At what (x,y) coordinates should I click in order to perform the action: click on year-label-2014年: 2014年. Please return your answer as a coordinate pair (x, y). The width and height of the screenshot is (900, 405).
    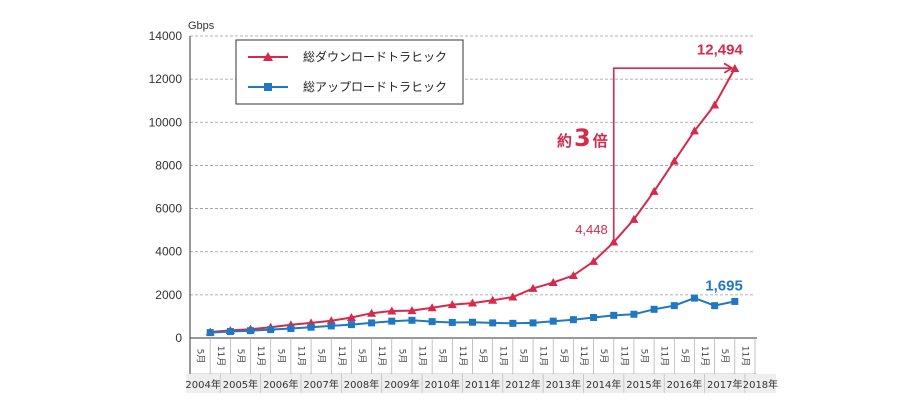
    Looking at the image, I should click on (603, 384).